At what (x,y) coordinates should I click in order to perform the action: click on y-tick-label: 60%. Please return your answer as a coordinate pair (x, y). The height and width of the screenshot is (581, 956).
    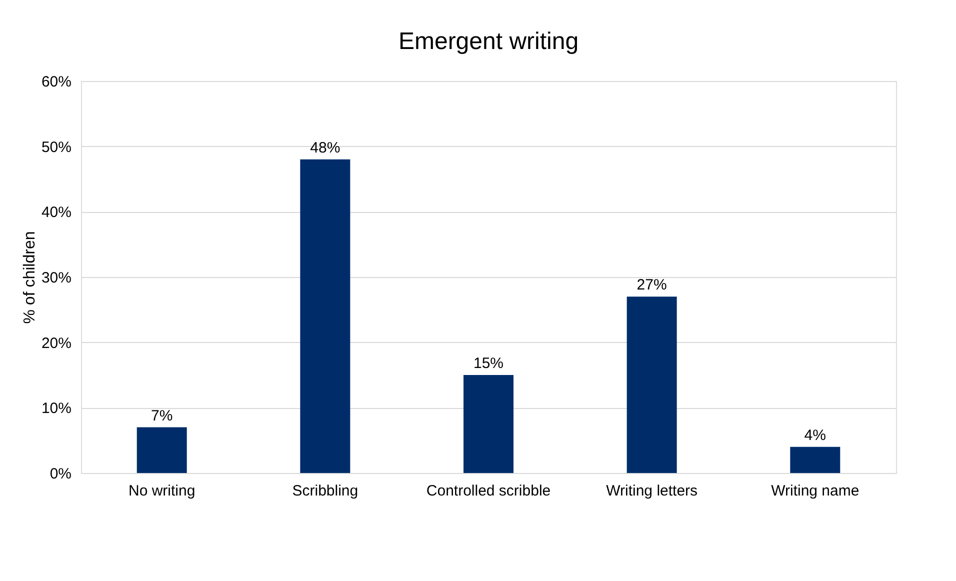
    Looking at the image, I should click on (56, 82).